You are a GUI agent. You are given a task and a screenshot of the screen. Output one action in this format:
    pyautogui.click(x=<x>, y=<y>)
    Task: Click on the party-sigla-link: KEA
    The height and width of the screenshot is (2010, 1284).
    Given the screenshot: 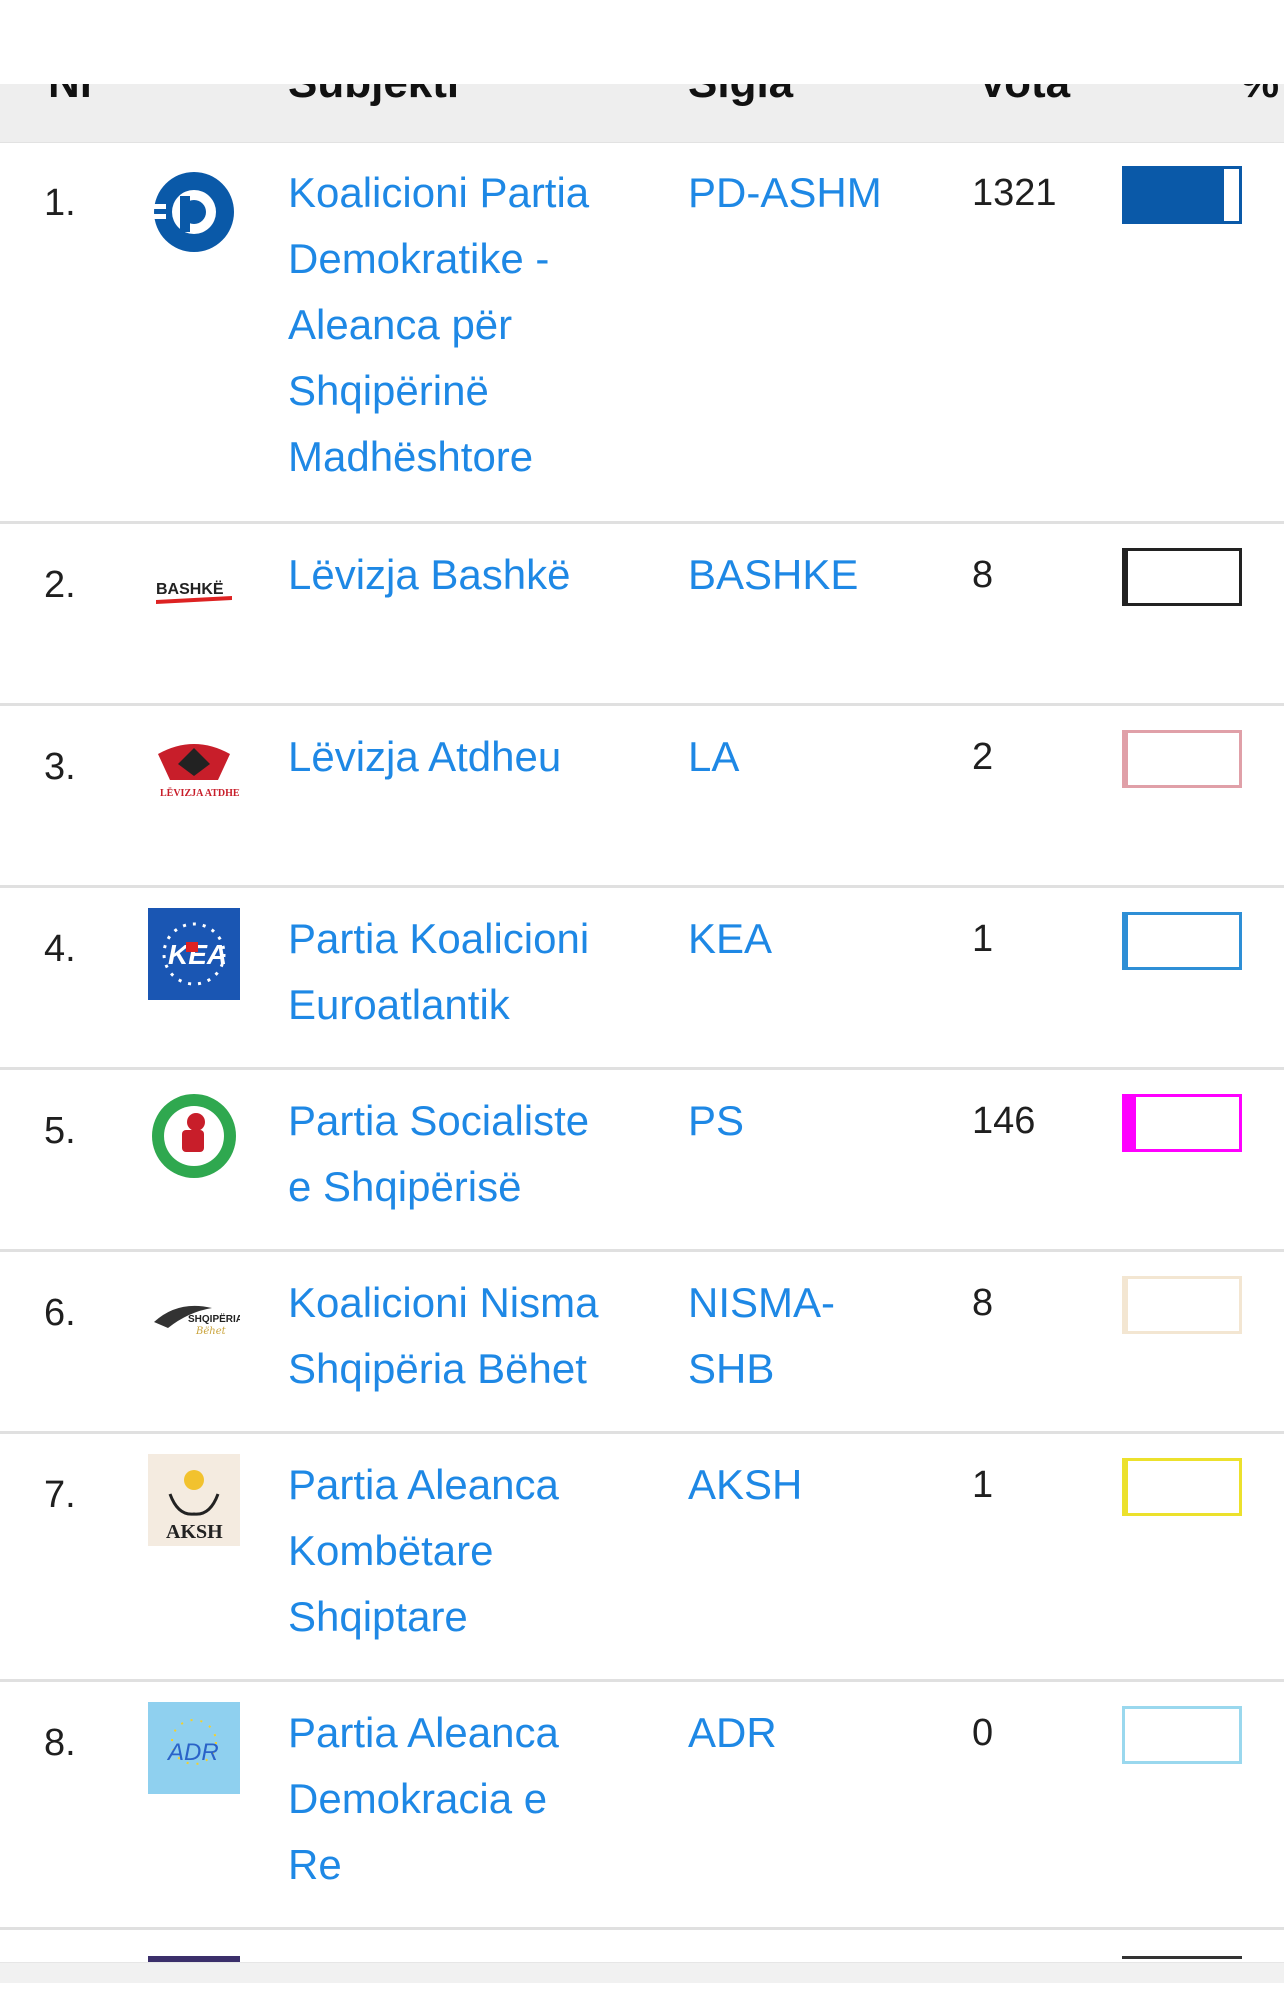 What is the action you would take?
    pyautogui.click(x=798, y=939)
    